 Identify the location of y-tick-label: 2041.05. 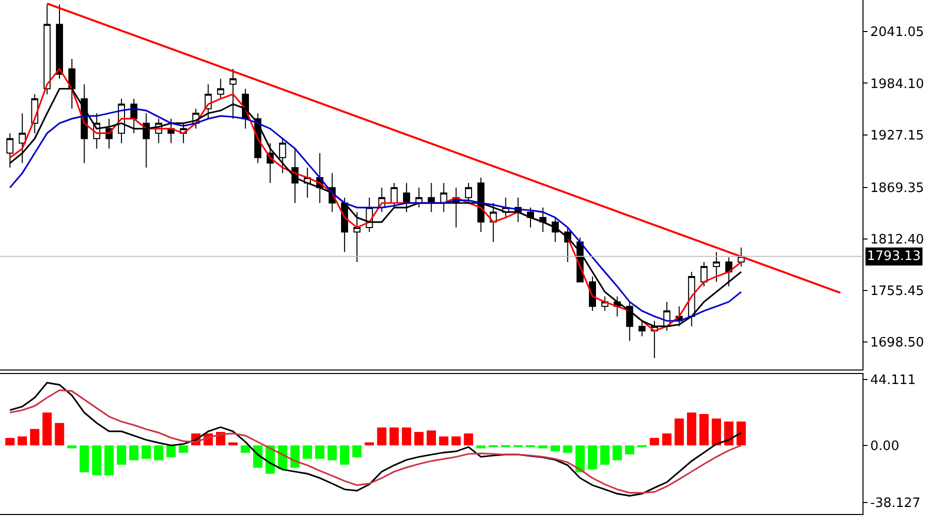
(897, 32).